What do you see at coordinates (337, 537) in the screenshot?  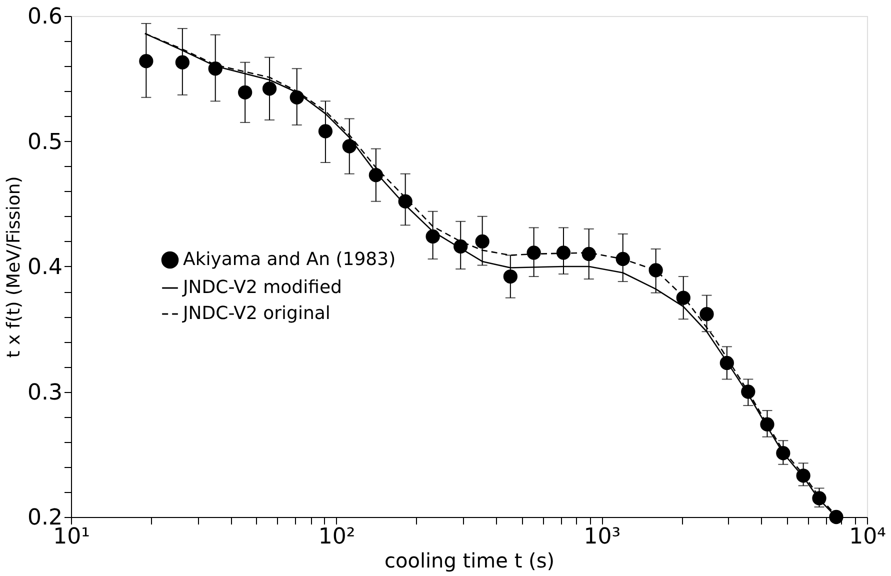 I see `x-tick-label: 10²` at bounding box center [337, 537].